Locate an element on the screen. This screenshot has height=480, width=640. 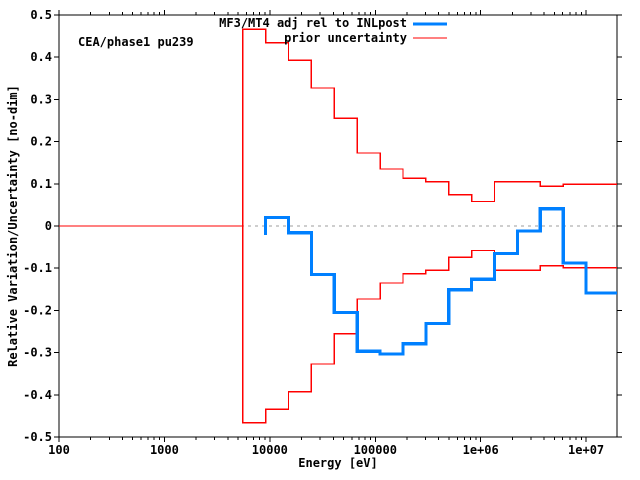
y-tick-label: 0.1 is located at coordinates (41, 184).